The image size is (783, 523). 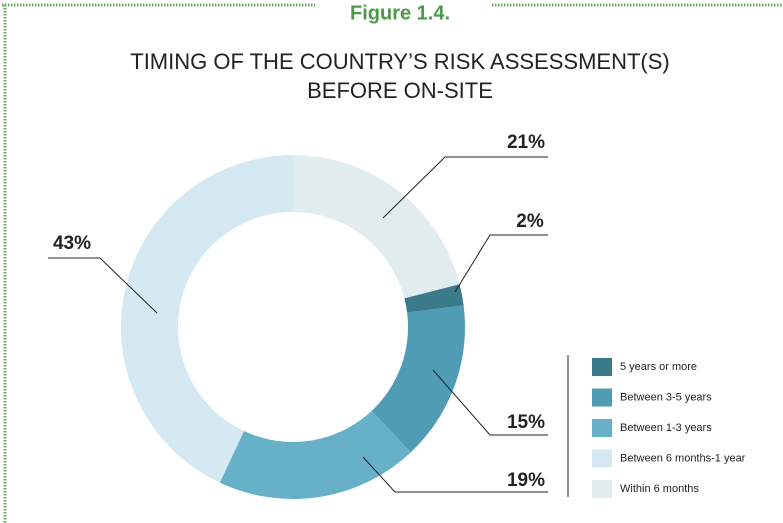 I want to click on legend-label: Within 6 months, so click(x=659, y=489).